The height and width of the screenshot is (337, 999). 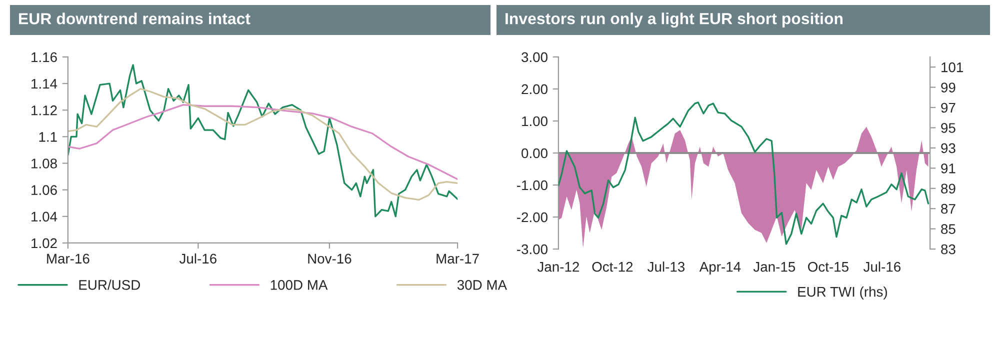 I want to click on y-tick-label: -2.00, so click(x=532, y=217).